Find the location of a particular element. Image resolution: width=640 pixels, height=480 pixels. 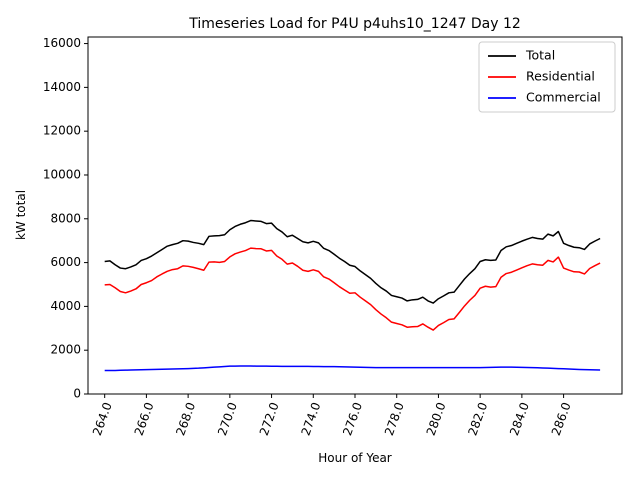

y-tick-label: 12000 is located at coordinates (62, 131).